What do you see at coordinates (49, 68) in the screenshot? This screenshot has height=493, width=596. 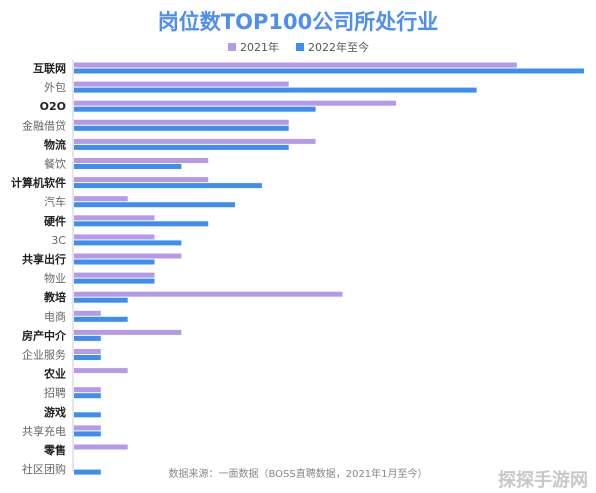 I see `category-label: 互联网` at bounding box center [49, 68].